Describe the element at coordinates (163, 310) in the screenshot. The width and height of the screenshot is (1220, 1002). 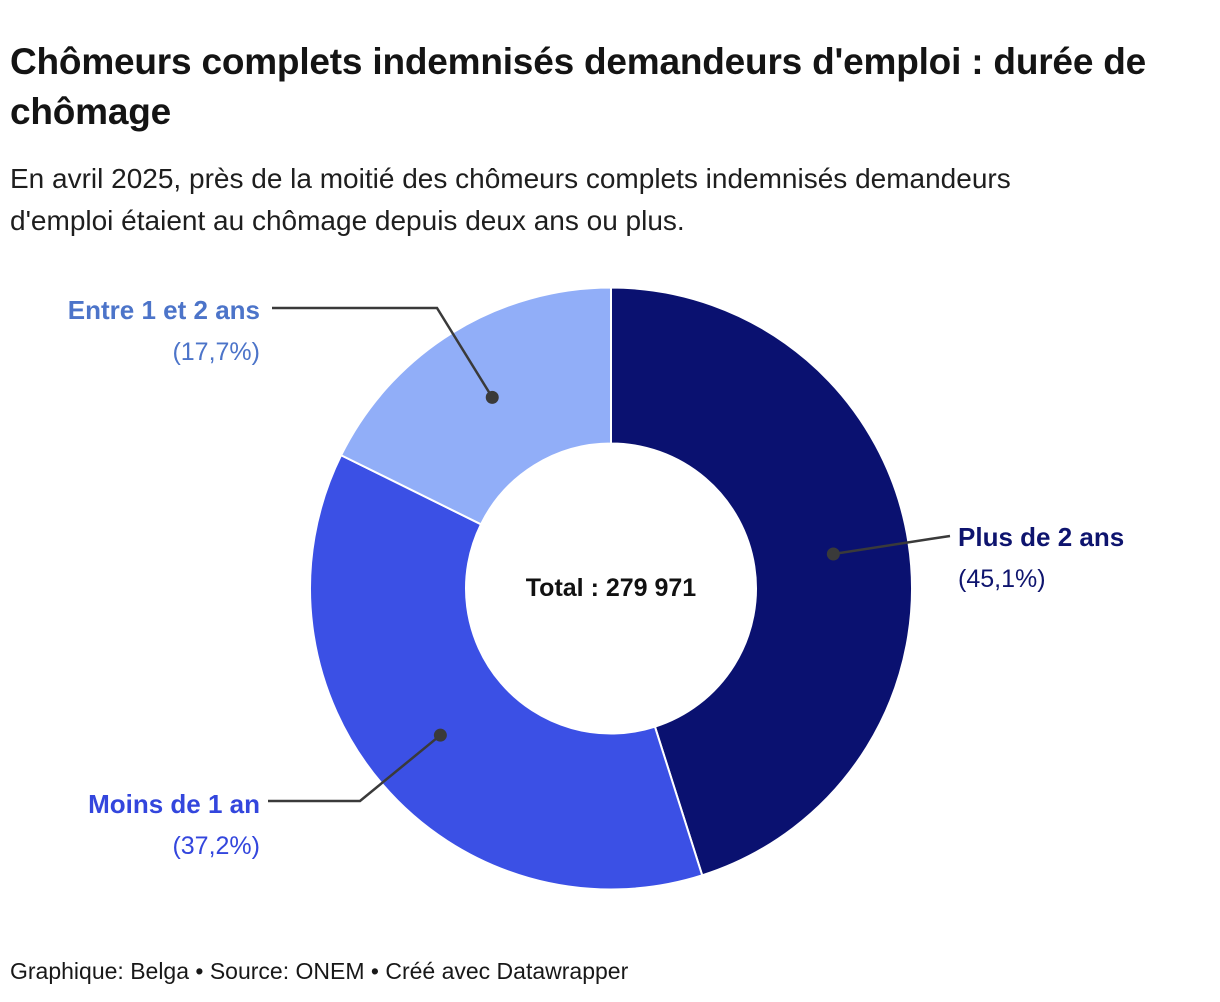
I see `slice-label-name: Entre 1 et 2 ans` at that location.